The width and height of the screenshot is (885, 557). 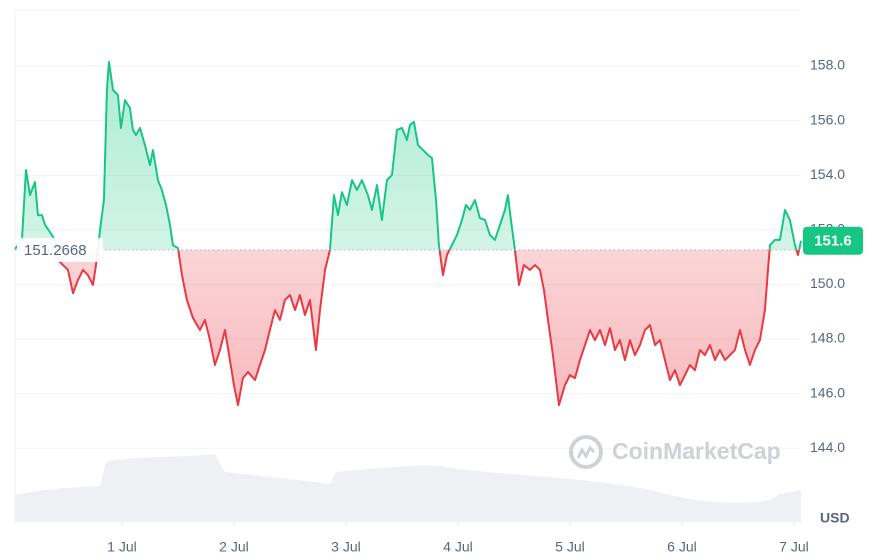 I want to click on y-tick-label: 154.0, so click(x=827, y=174).